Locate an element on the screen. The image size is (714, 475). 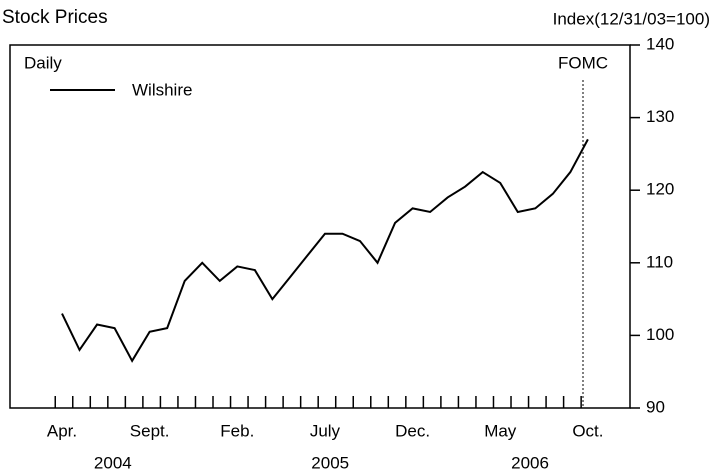
y-tick-label: 100 is located at coordinates (660, 334).